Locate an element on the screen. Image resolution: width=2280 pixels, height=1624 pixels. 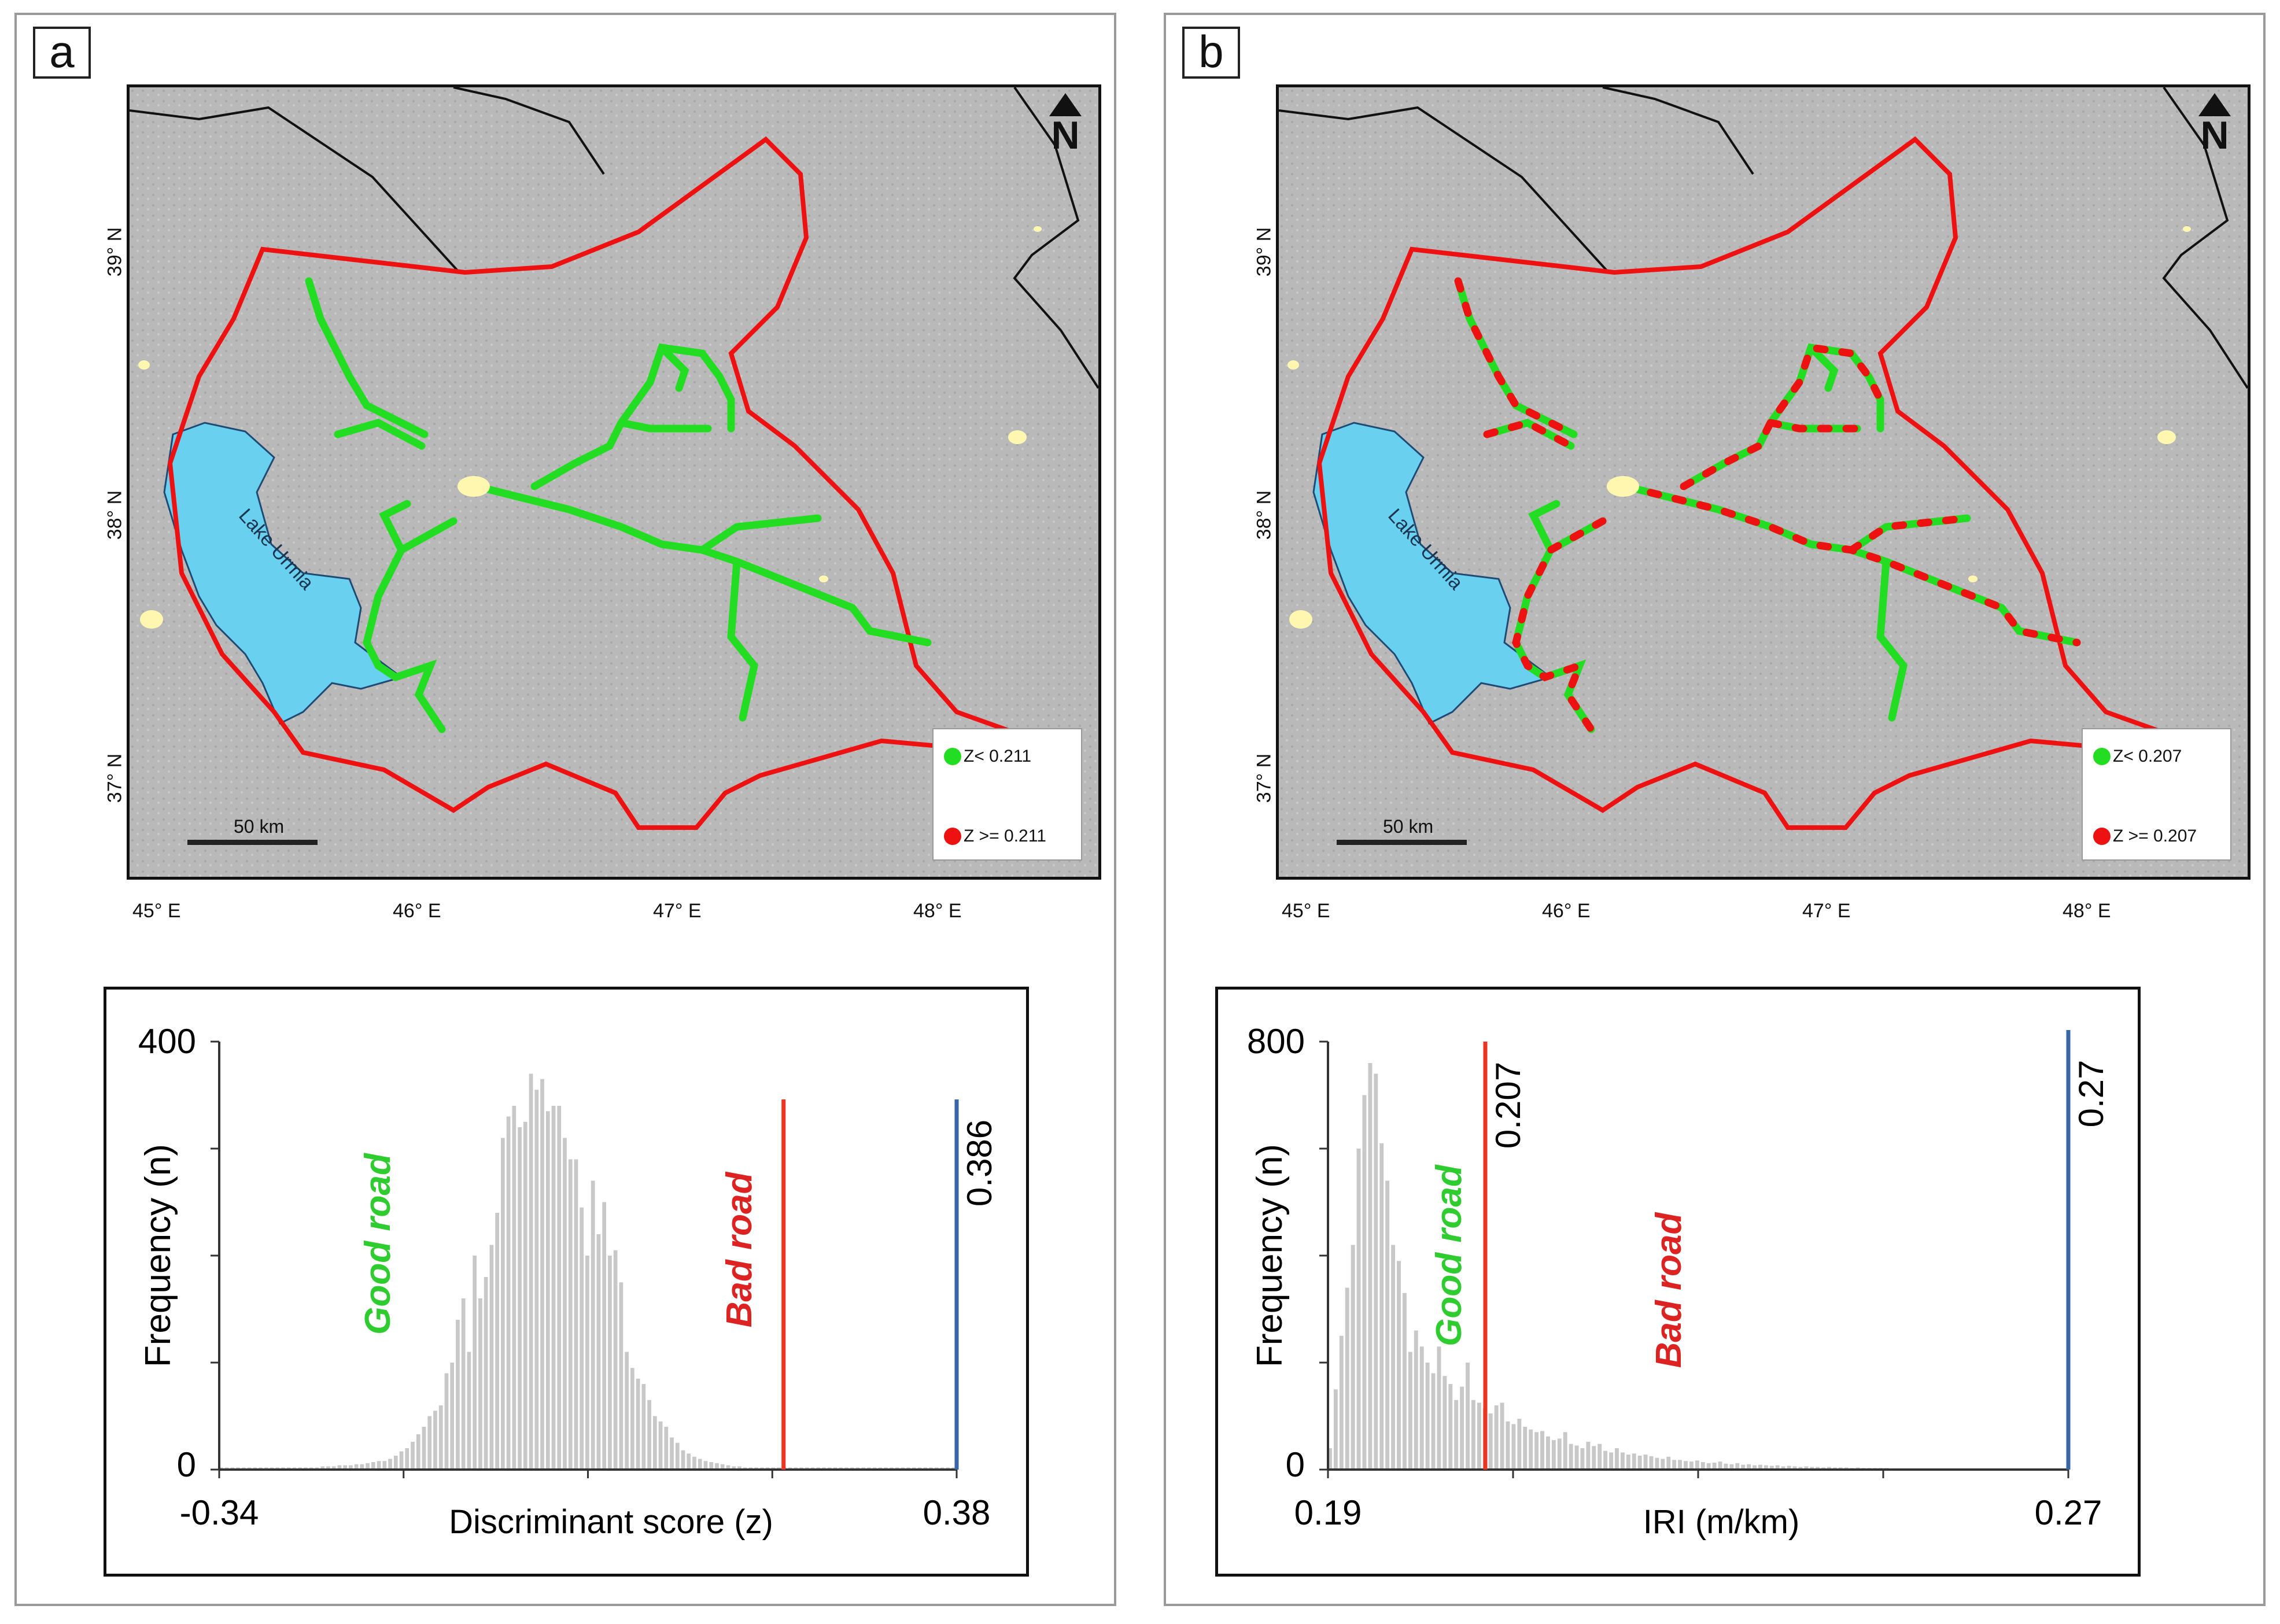
lat-label-37: 37° N is located at coordinates (1264, 778).